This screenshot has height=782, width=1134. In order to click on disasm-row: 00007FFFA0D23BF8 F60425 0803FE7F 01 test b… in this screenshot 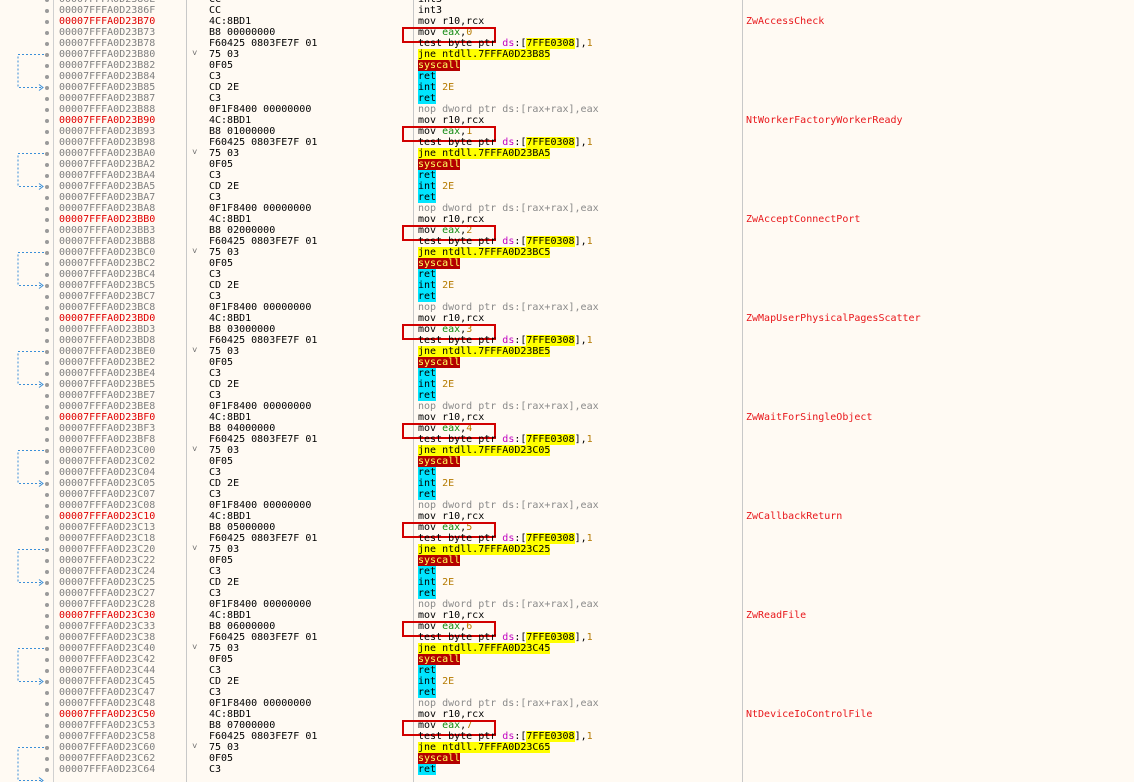, I will do `click(567, 439)`.